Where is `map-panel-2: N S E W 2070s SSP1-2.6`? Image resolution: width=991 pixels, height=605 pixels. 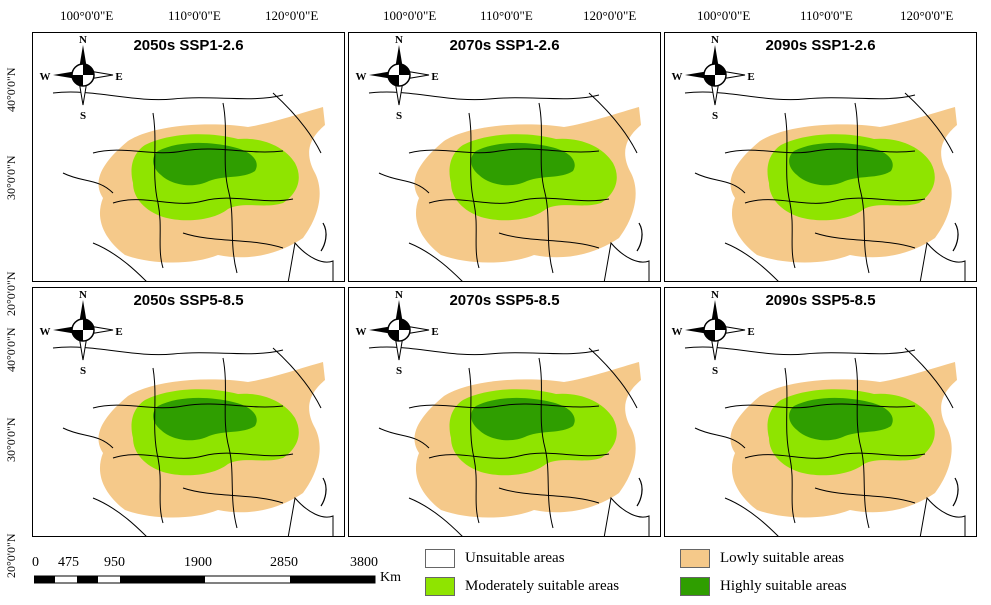
map-panel-2: N S E W 2070s SSP1-2.6 is located at coordinates (504, 157).